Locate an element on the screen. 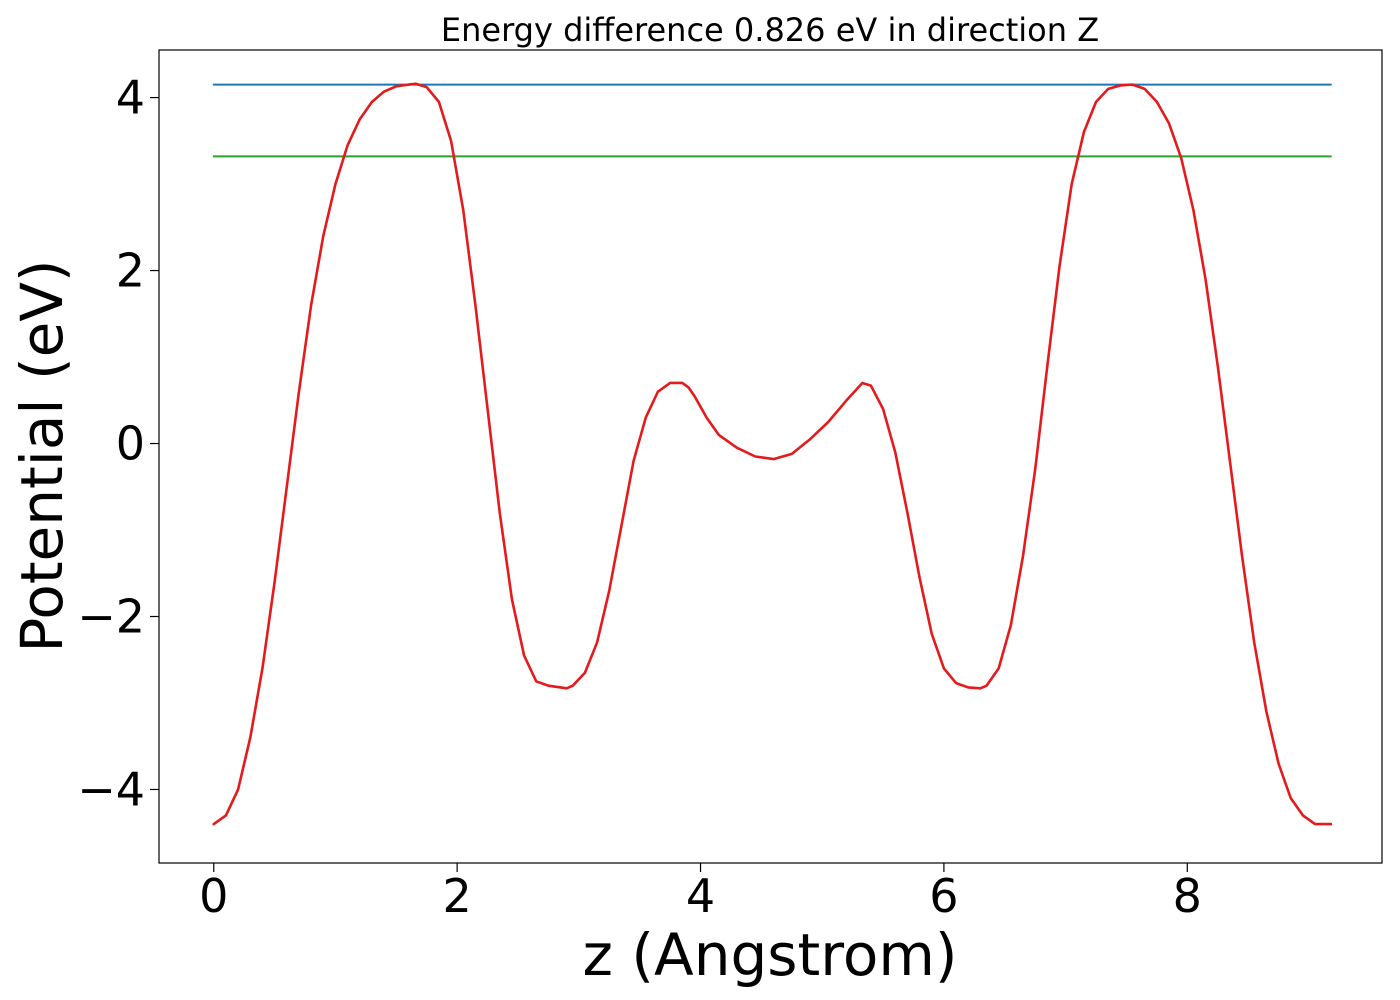 This screenshot has height=1000, width=1400. x-tick-label: 8 is located at coordinates (1187, 896).